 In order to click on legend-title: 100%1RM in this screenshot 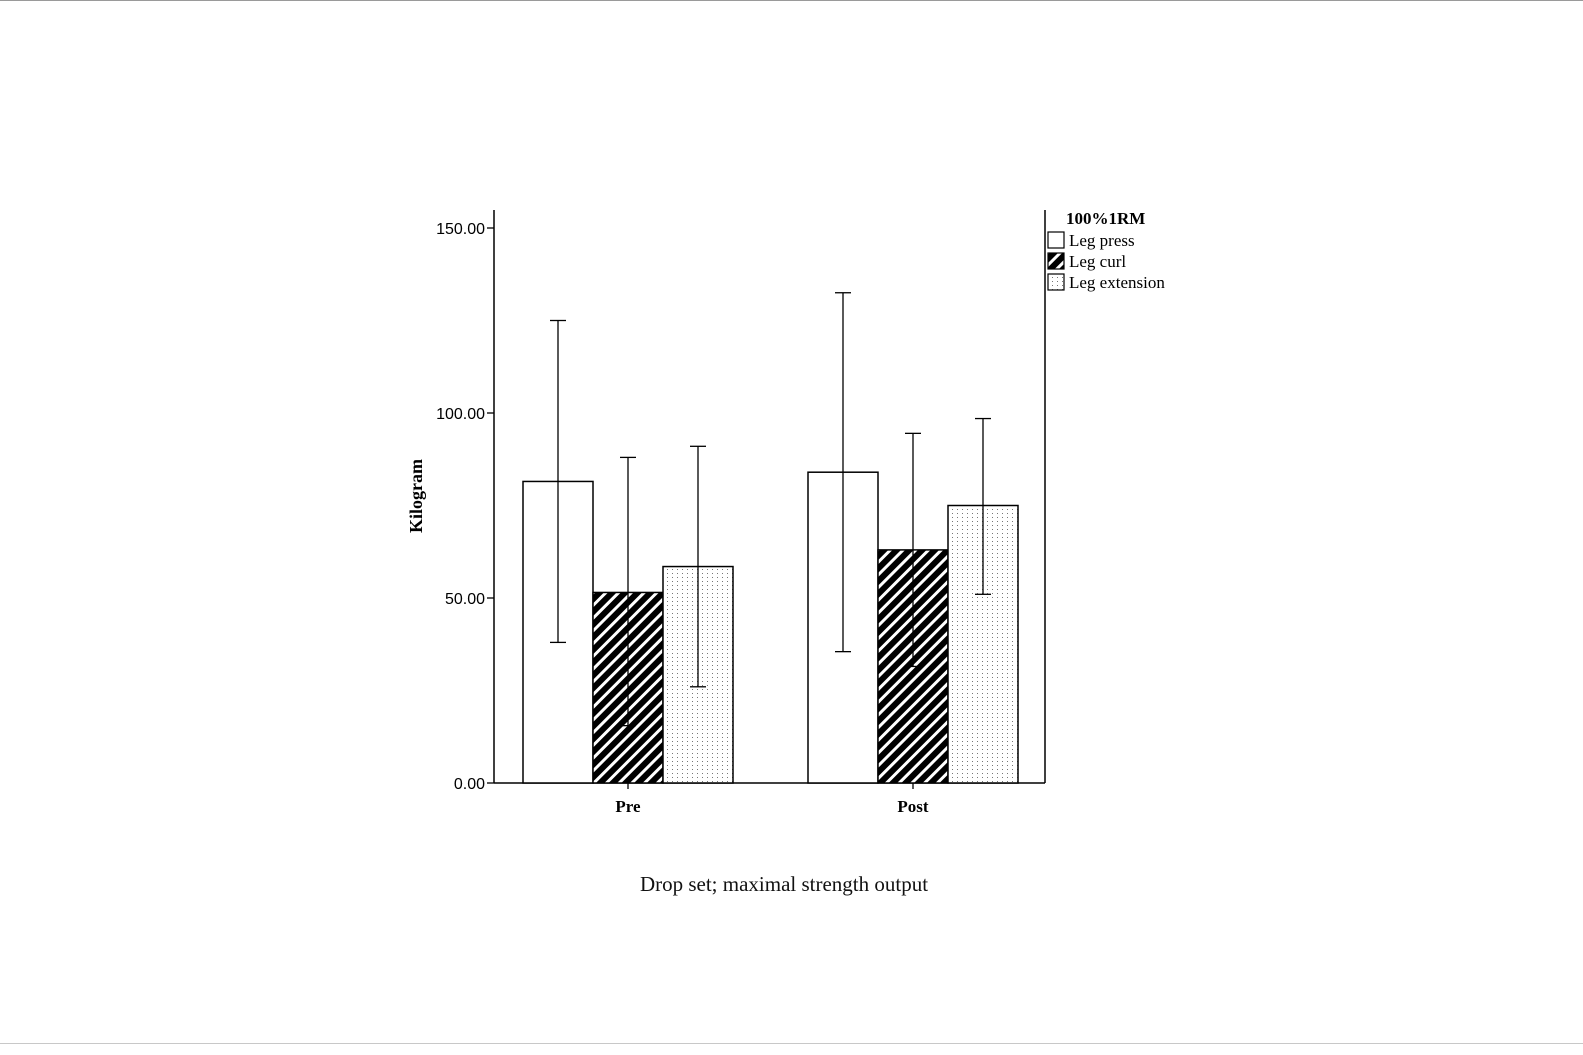, I will do `click(1105, 218)`.